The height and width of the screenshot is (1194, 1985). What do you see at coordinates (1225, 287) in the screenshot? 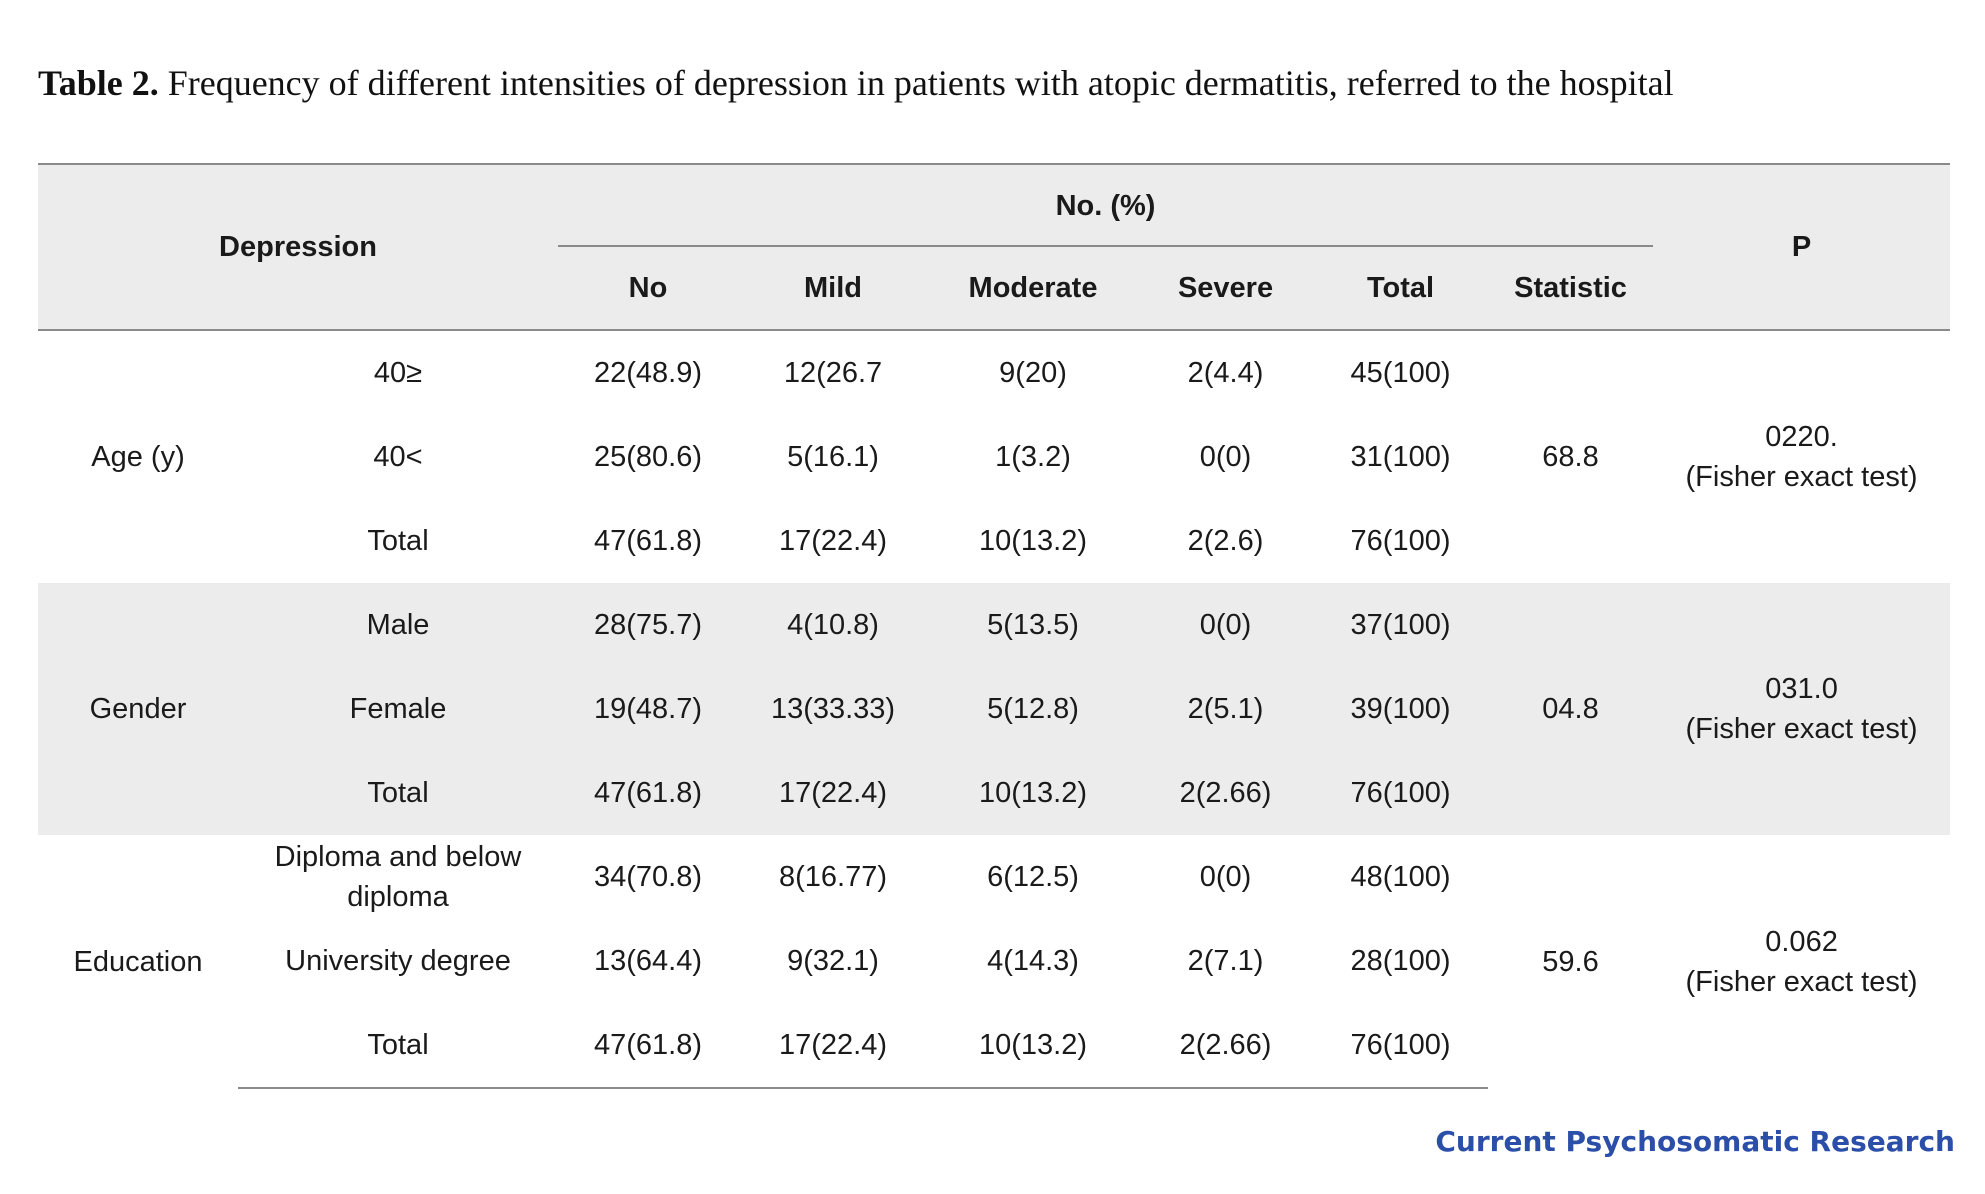
I see `header-col-severe: Severe` at bounding box center [1225, 287].